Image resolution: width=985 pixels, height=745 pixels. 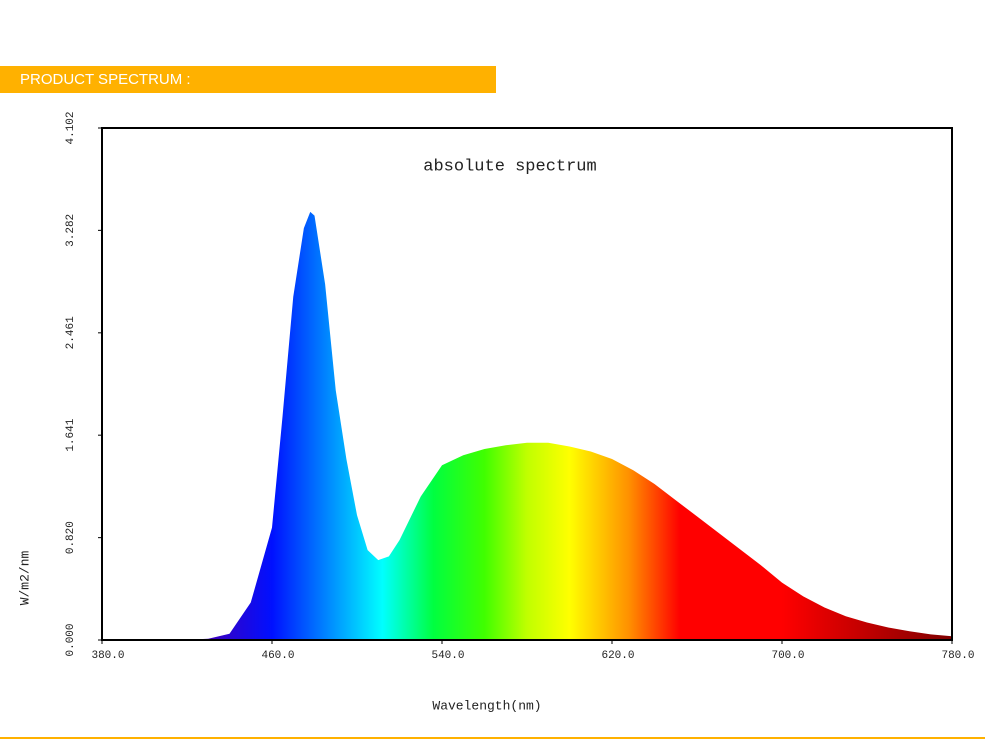 I want to click on header-title: PRODUCT SPECTRUM :, so click(x=105, y=79).